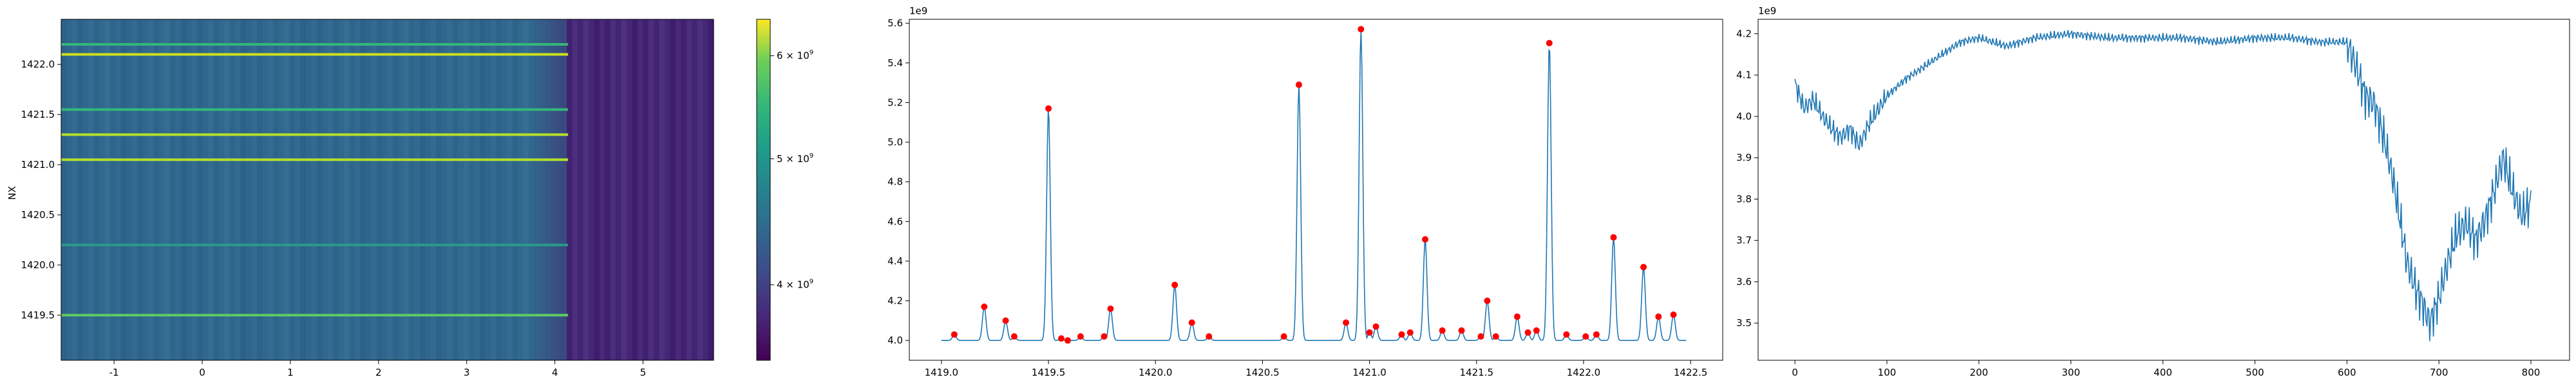 Image resolution: width=2576 pixels, height=386 pixels. I want to click on y-tick-label: 1422.0, so click(38, 64).